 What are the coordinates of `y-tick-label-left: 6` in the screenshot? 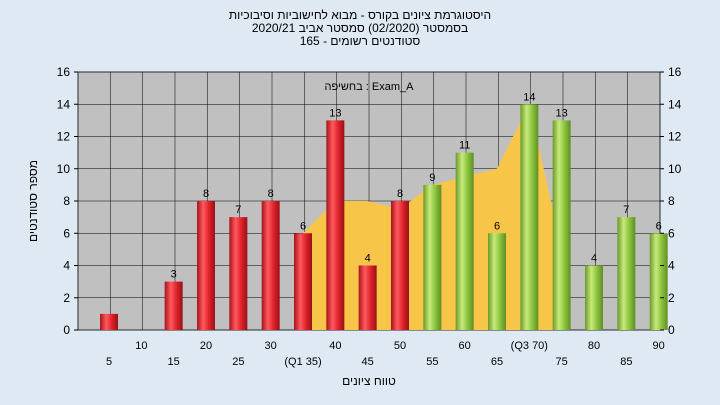 It's located at (66, 233).